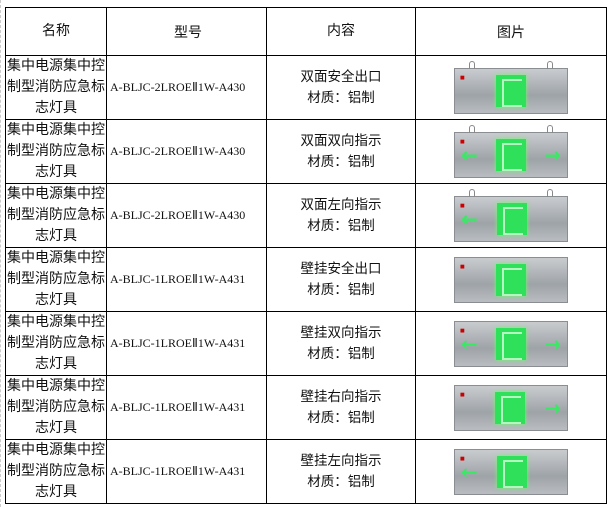 The image size is (612, 507). Describe the element at coordinates (341, 140) in the screenshot. I see `content-type: 双面双向指示` at that location.